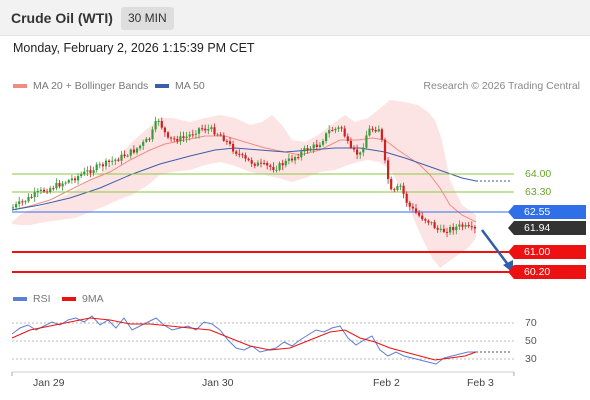 The height and width of the screenshot is (400, 590). I want to click on rsi-level-70: 70, so click(531, 323).